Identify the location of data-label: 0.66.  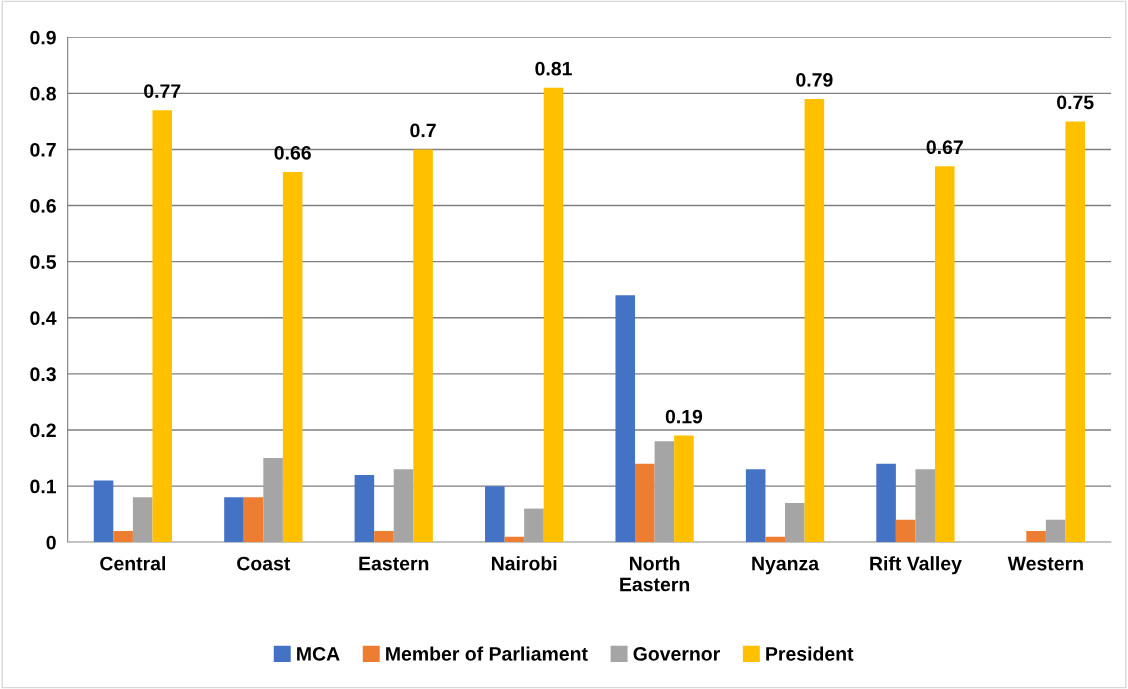
(292, 152).